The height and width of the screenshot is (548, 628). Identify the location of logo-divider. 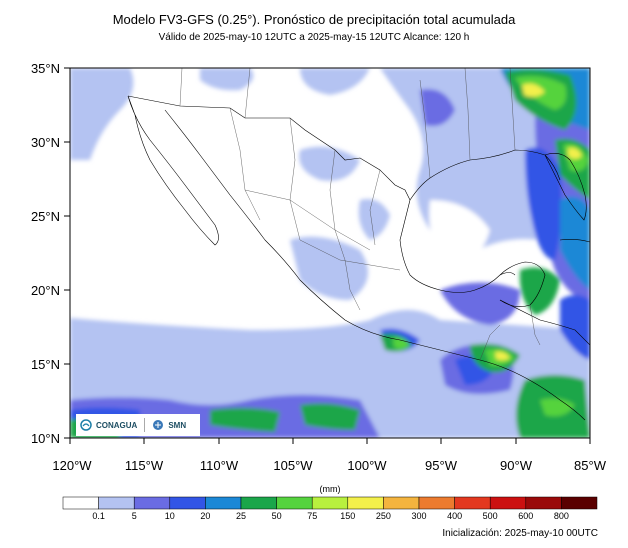
(145, 425).